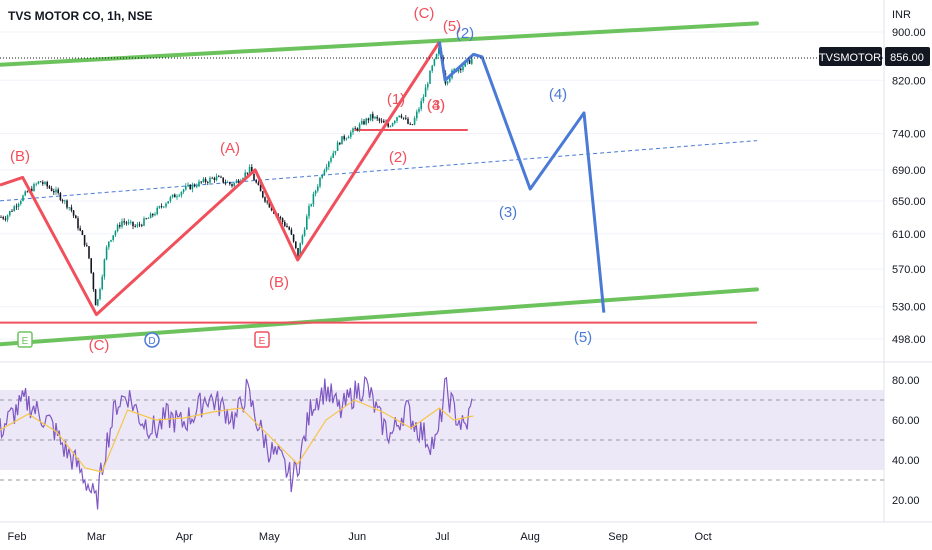 The image size is (932, 550). Describe the element at coordinates (360, 537) in the screenshot. I see `time-axis: Feb Mar Apr May Jun Jul Aug Sep Oct` at that location.